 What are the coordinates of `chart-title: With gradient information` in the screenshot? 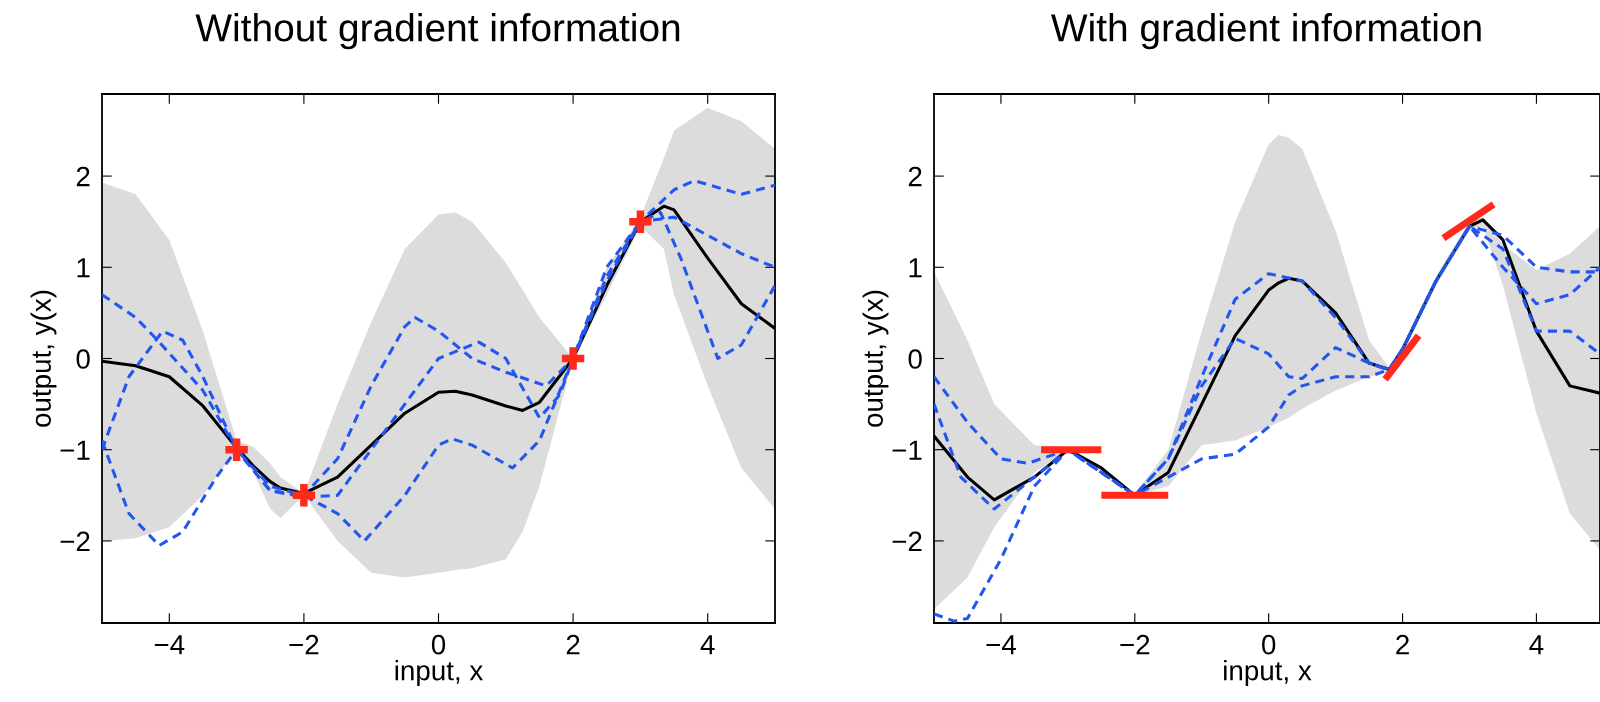 It's located at (1266, 31).